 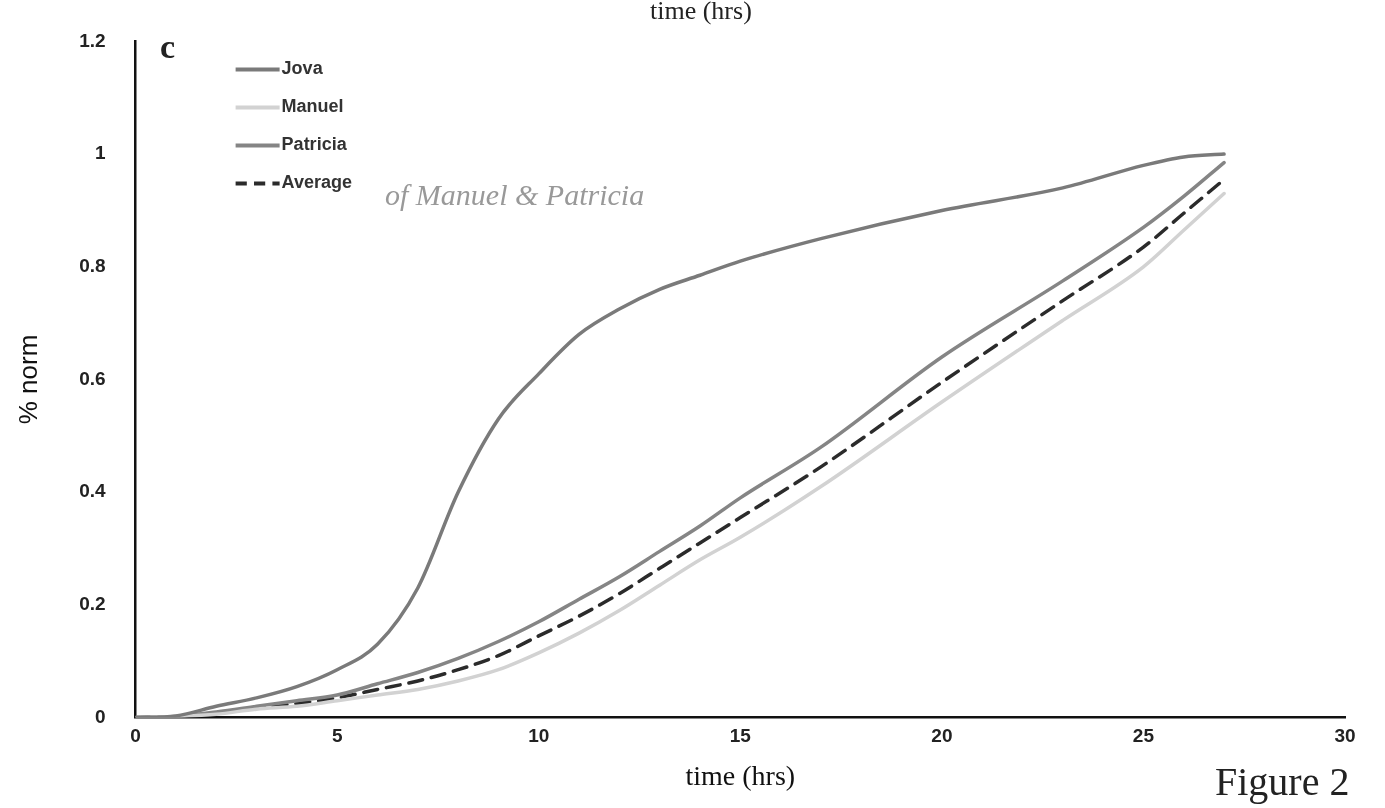 What do you see at coordinates (539, 736) in the screenshot?
I see `x-tick-label: 10` at bounding box center [539, 736].